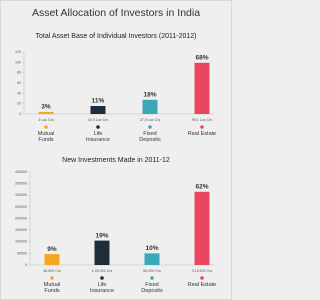  Describe the element at coordinates (19, 73) in the screenshot. I see `y-tick-label: 80` at that location.